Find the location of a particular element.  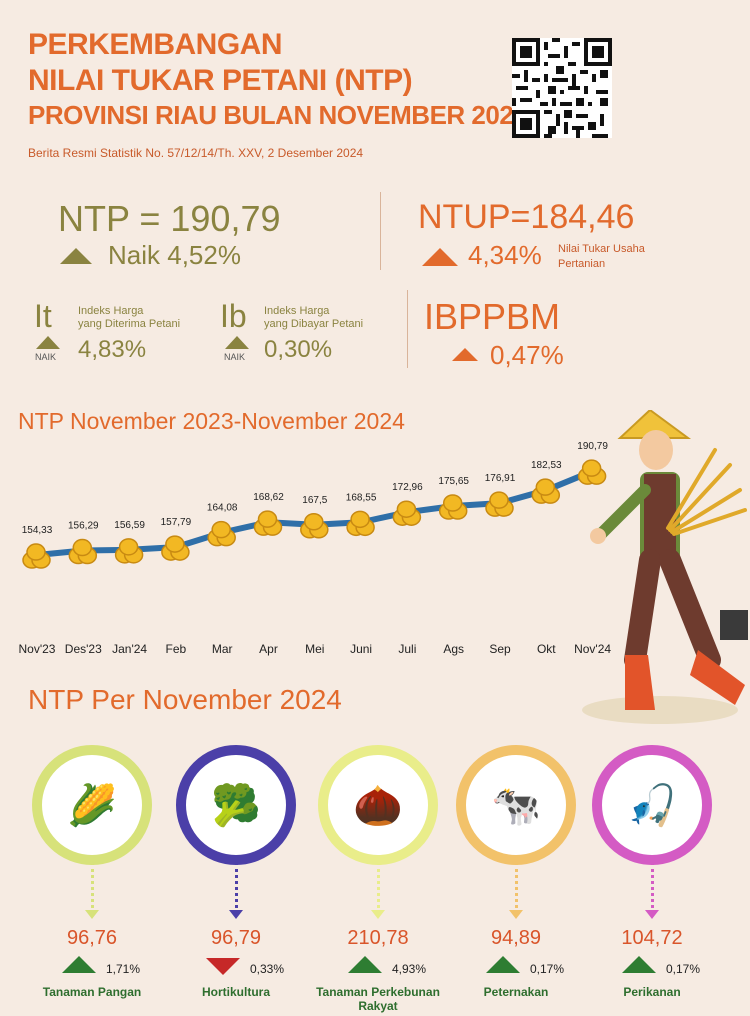

ntup-desc-line-2: Pertanian is located at coordinates (582, 264).